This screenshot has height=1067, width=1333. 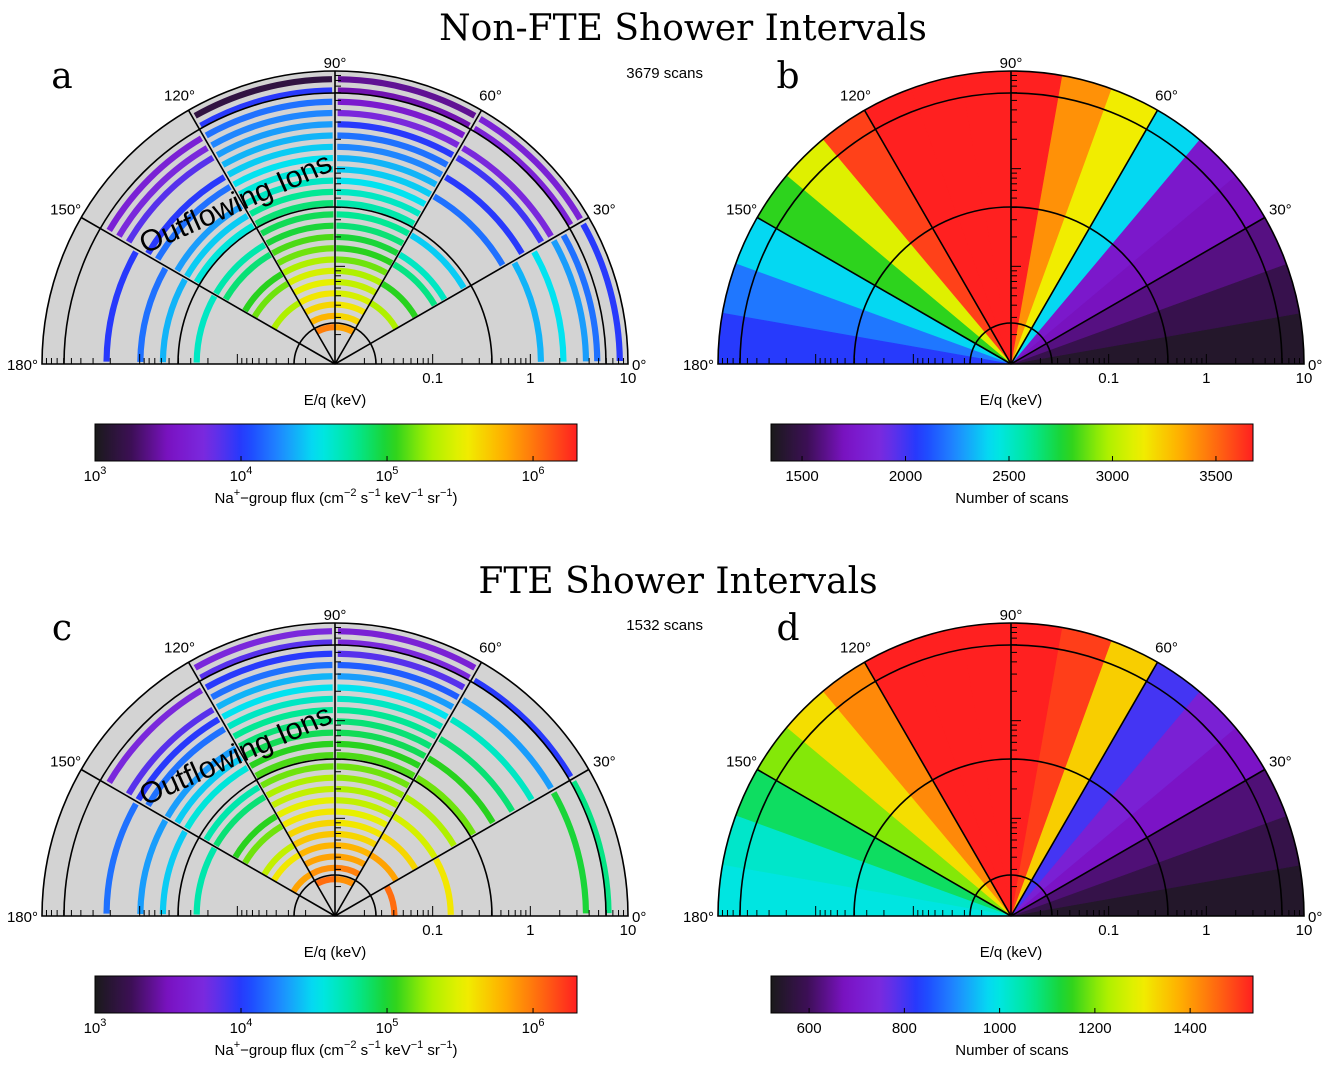 I want to click on panel-letter: b, so click(x=787, y=76).